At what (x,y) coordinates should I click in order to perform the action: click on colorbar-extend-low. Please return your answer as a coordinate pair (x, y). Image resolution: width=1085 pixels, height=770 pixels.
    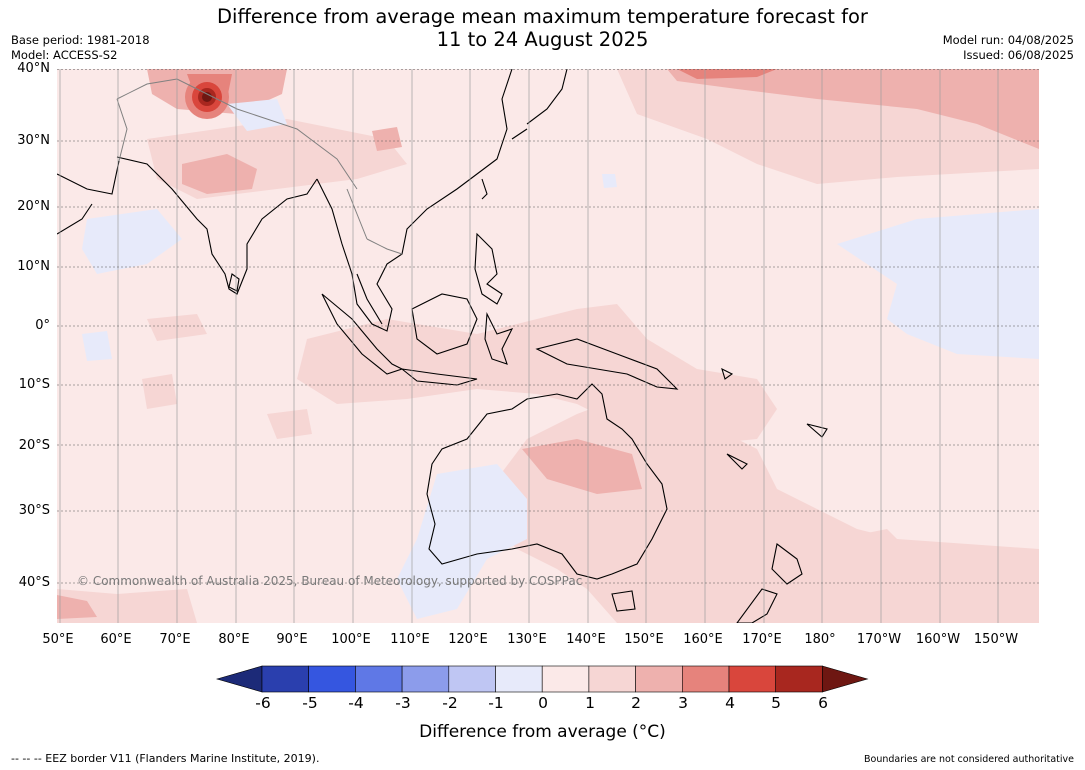
    Looking at the image, I should click on (239, 679).